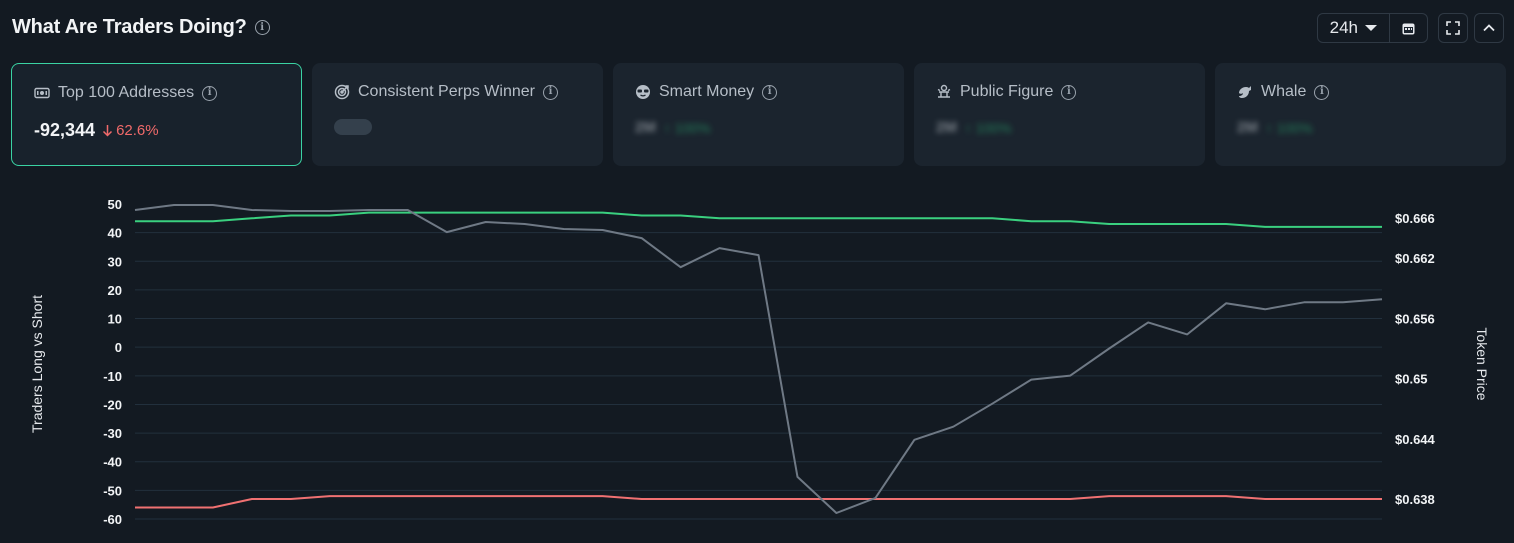 The image size is (1514, 543). Describe the element at coordinates (353, 127) in the screenshot. I see `loading-placeholder` at that location.